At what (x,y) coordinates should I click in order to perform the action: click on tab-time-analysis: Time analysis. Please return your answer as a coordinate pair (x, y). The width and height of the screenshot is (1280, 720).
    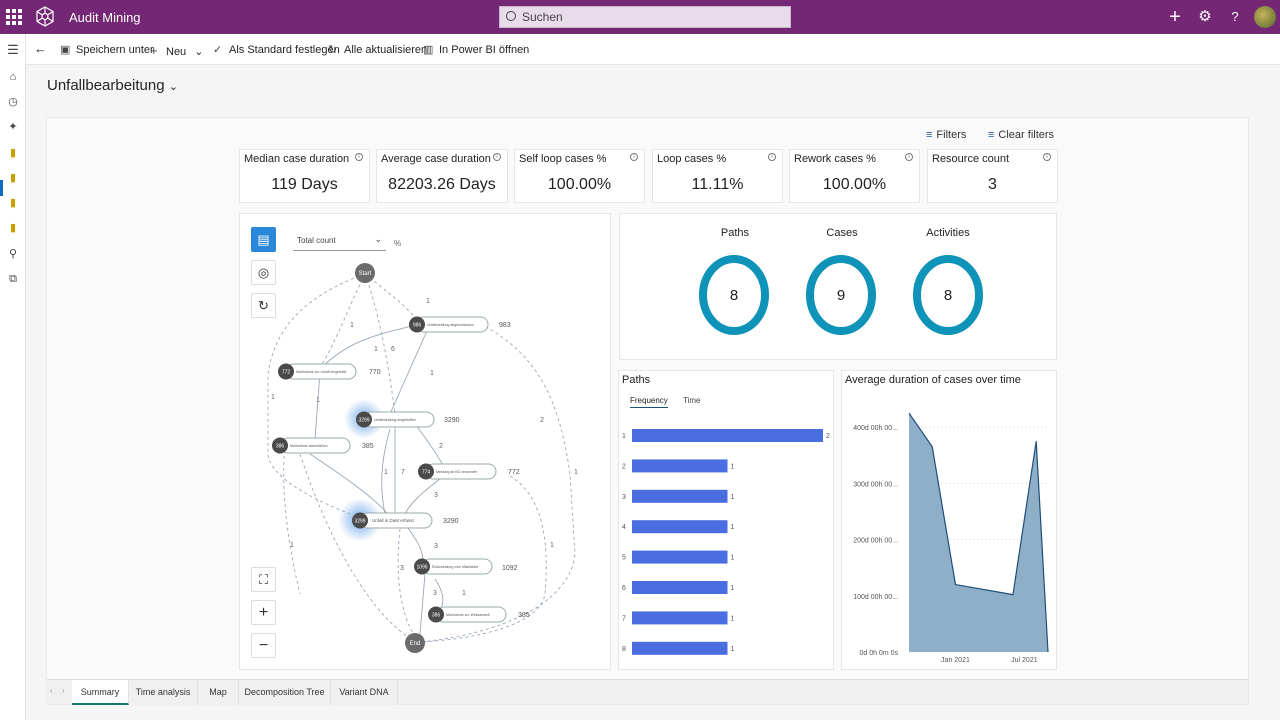
    Looking at the image, I should click on (163, 692).